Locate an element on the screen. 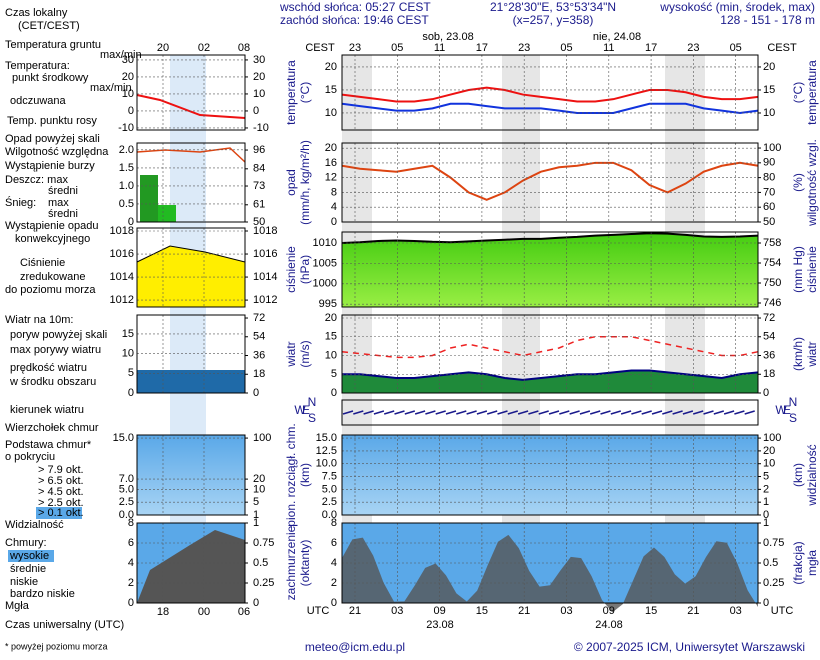 The image size is (820, 660). y2-tick-label: 20 is located at coordinates (769, 67).